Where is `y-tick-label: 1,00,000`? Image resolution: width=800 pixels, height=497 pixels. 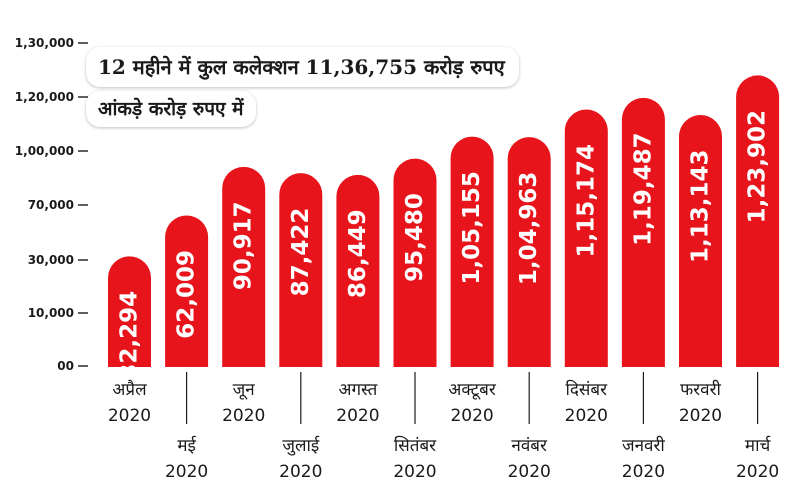 y-tick-label: 1,00,000 is located at coordinates (44, 151).